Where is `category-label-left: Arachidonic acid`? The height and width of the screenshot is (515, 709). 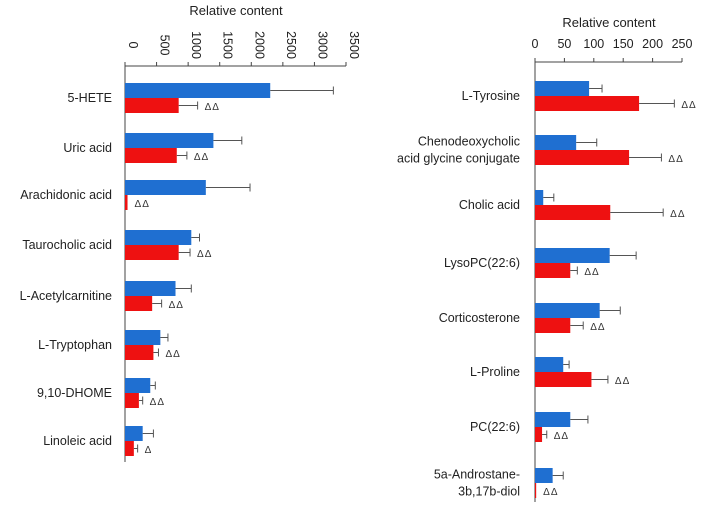 category-label-left: Arachidonic acid is located at coordinates (66, 195).